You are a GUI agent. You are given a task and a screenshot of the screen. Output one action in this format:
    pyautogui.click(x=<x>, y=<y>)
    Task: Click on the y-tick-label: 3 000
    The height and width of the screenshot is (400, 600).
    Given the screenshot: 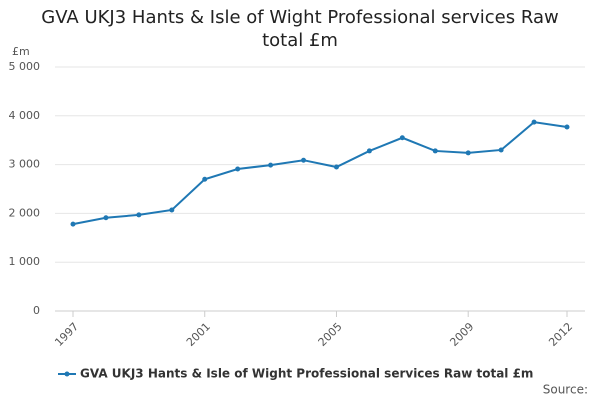 What is the action you would take?
    pyautogui.click(x=25, y=164)
    